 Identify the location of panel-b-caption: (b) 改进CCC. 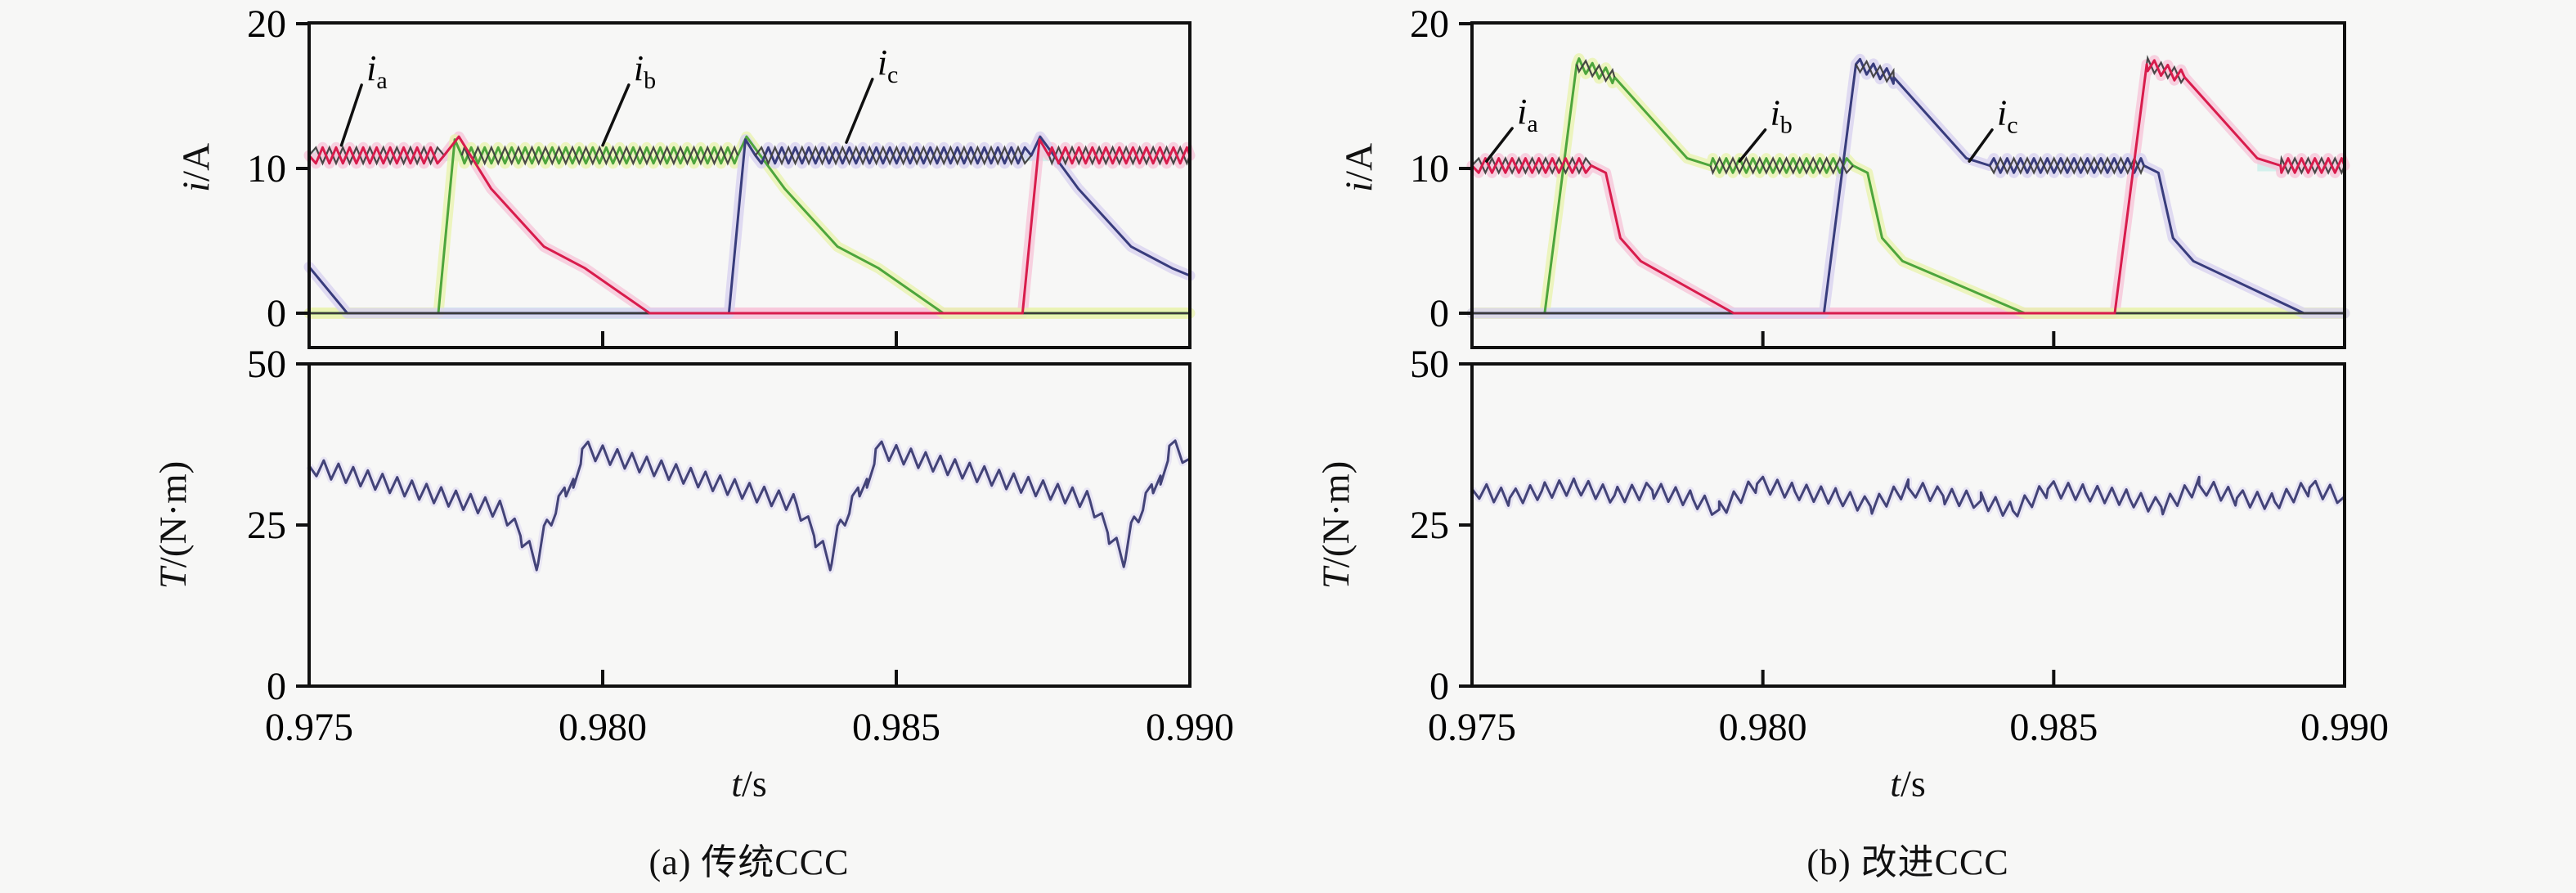
(1907, 862).